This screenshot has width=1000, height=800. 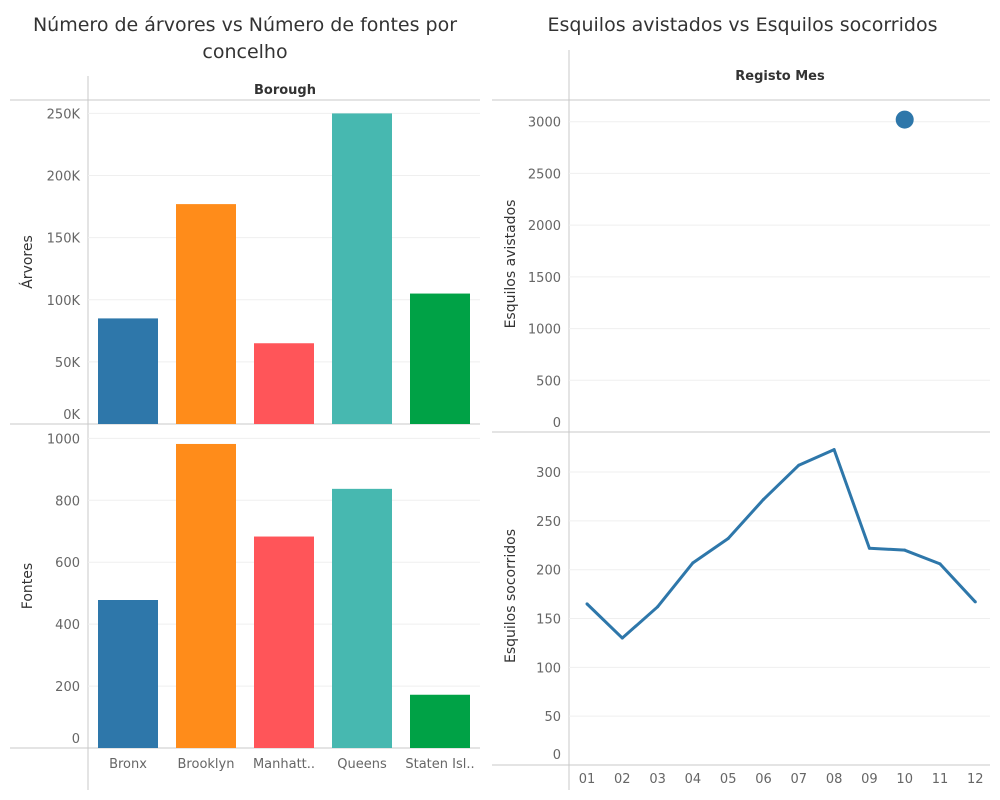 I want to click on fountains-ytick-label: 400, so click(x=67, y=625).